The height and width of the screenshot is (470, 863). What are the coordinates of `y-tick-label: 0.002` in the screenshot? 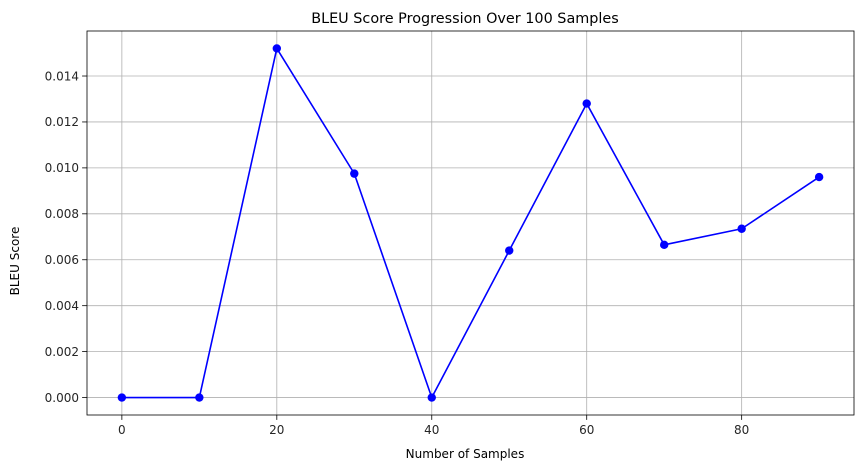 It's located at (62, 352).